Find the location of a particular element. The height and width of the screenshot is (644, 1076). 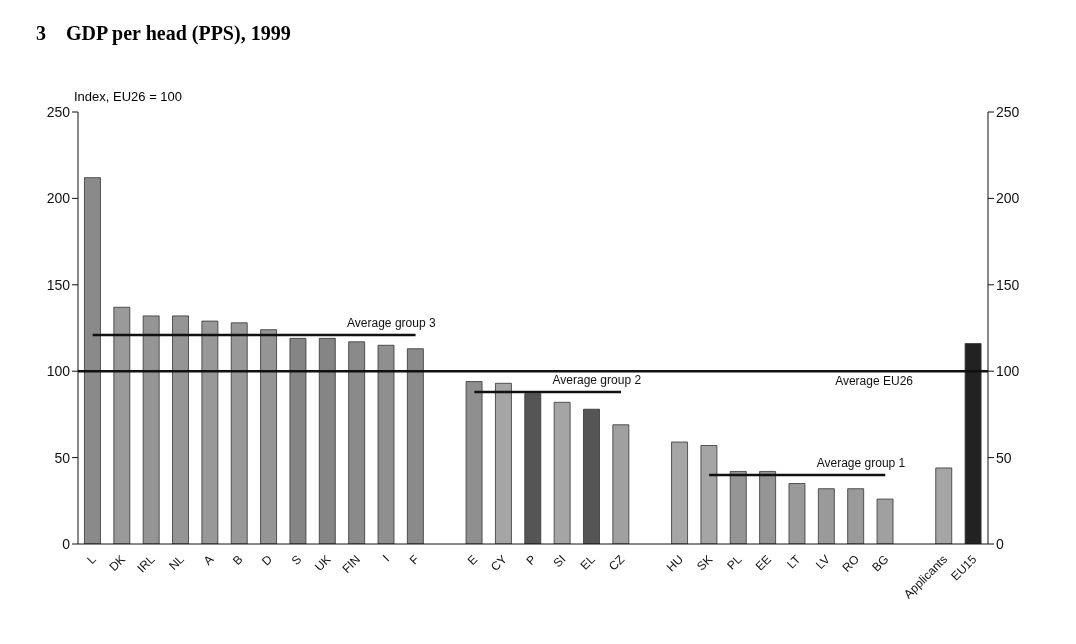

x-tick-label: RO is located at coordinates (851, 563).